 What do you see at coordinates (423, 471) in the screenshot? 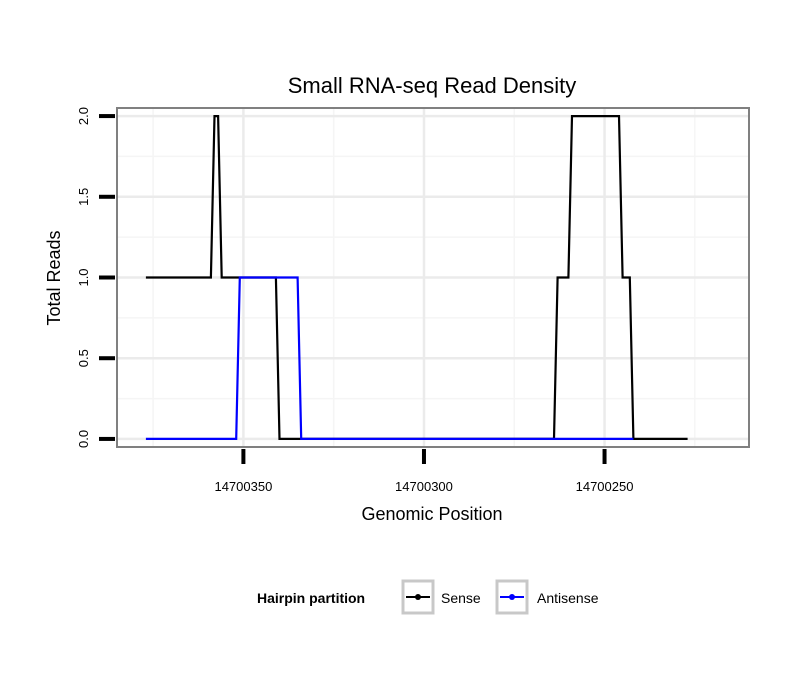
I see `x-axis: 14700350 14700300 14700250` at bounding box center [423, 471].